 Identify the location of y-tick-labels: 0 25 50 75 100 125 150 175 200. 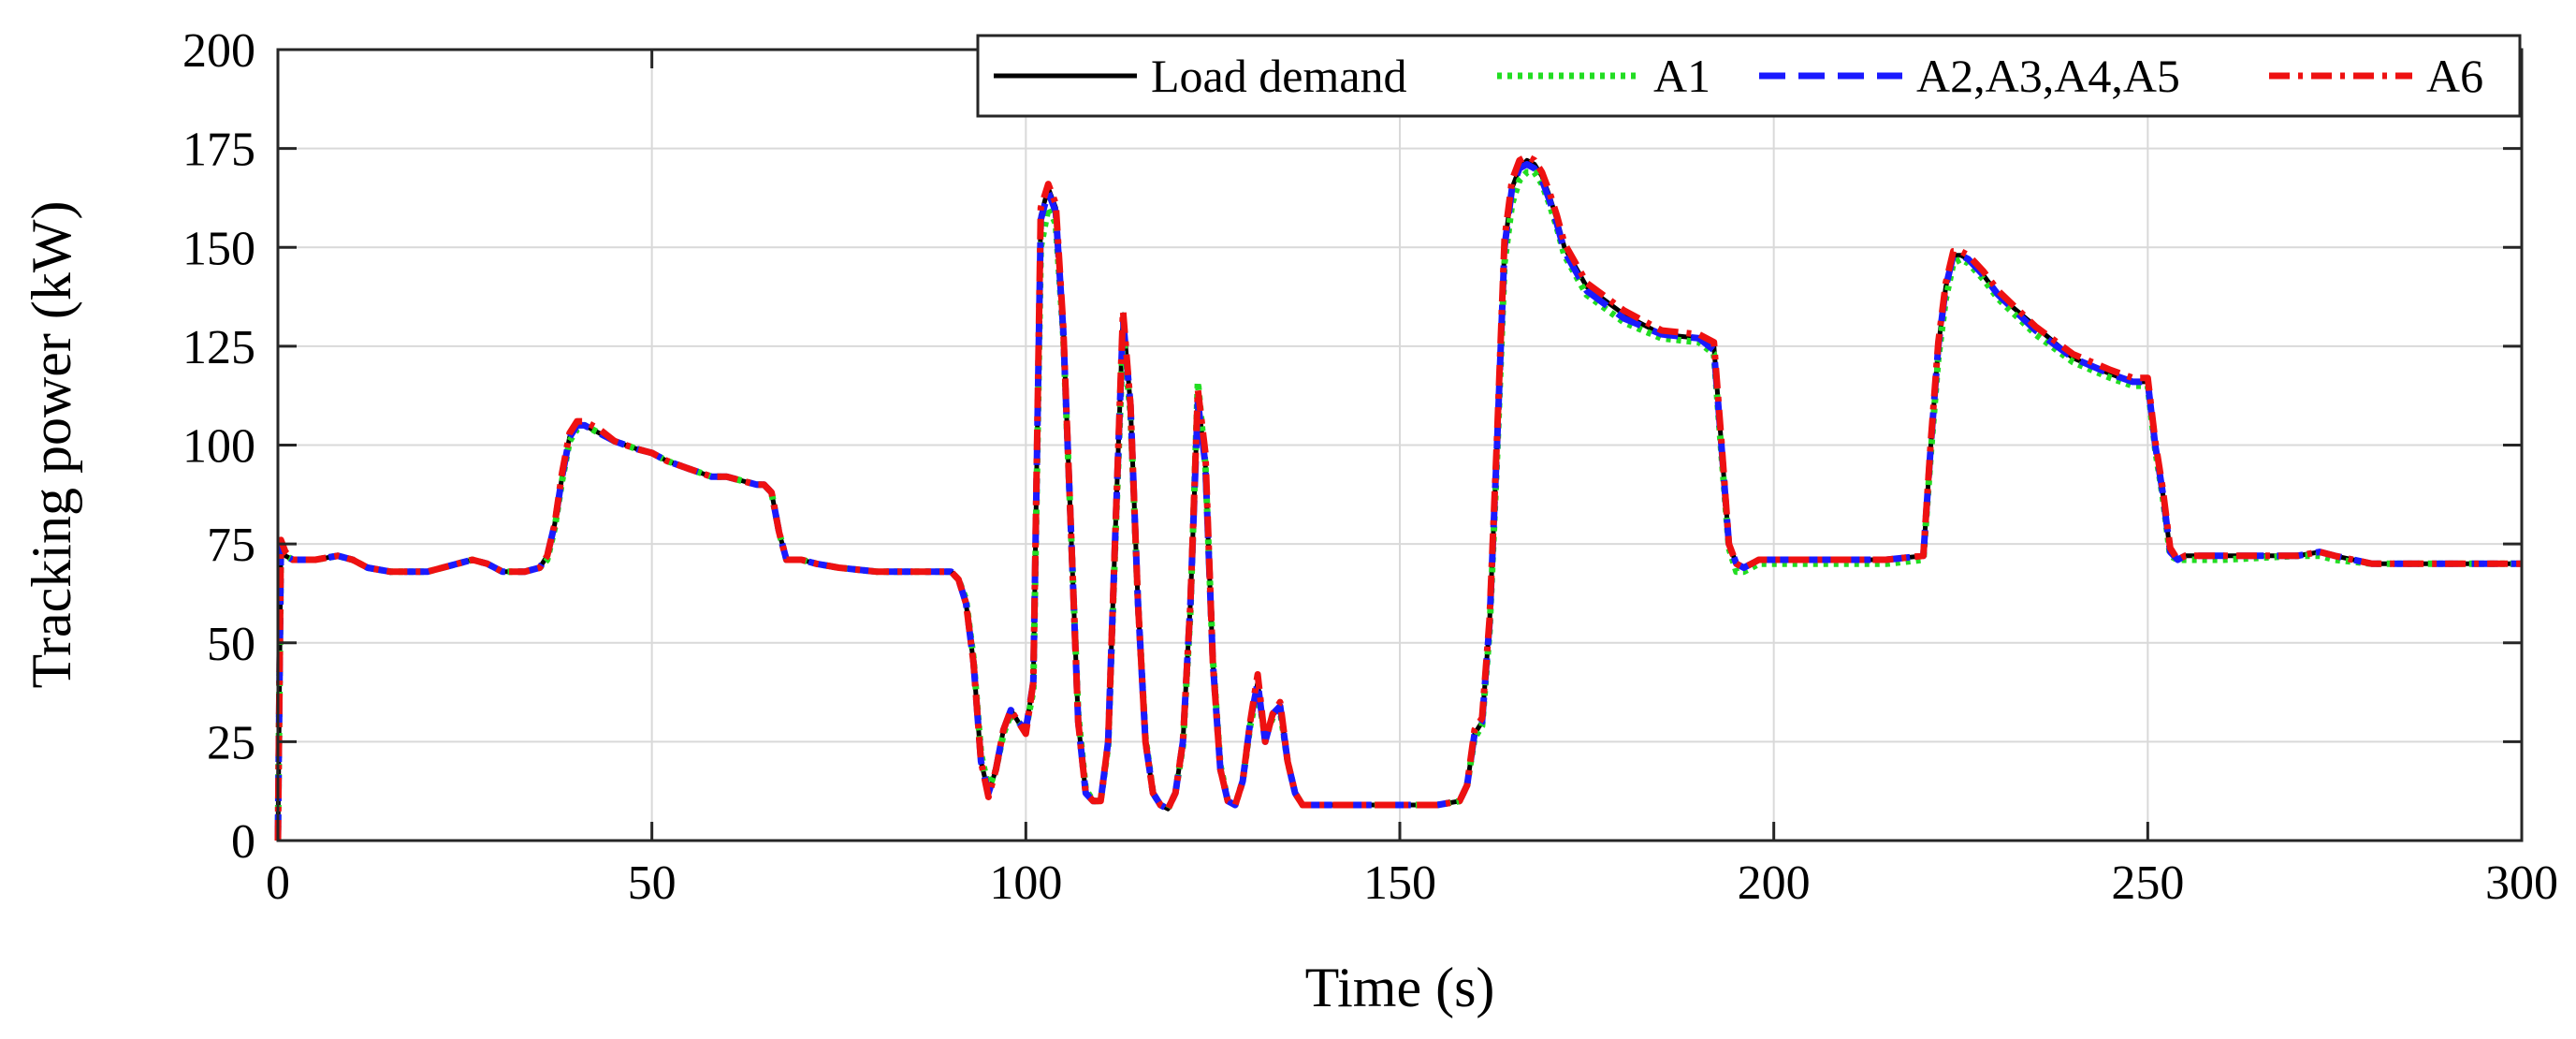
(218, 447).